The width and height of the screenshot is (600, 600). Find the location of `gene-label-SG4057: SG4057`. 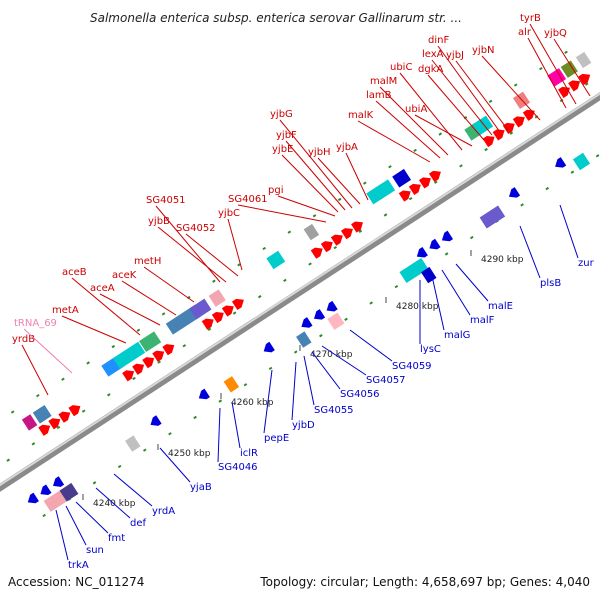

gene-label-SG4057: SG4057 is located at coordinates (386, 380).